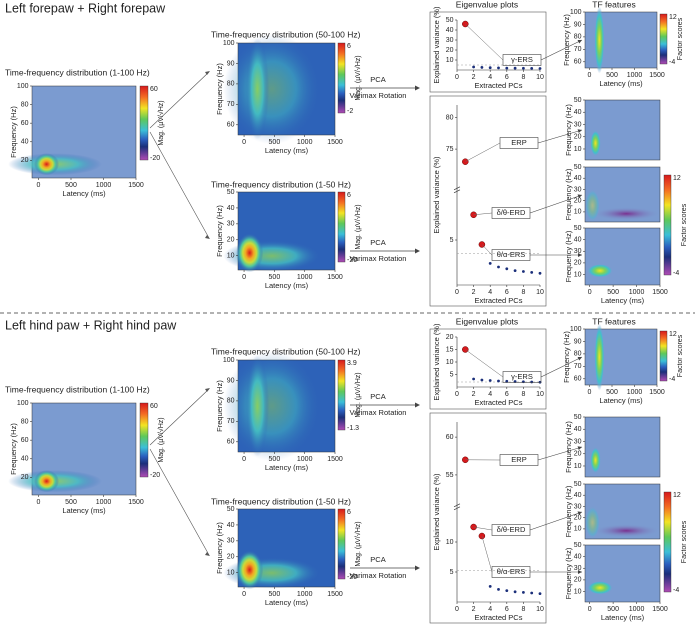 The image size is (695, 633). Describe the element at coordinates (85, 8) in the screenshot. I see `section-title: Left forepaw + Right forepaw` at that location.